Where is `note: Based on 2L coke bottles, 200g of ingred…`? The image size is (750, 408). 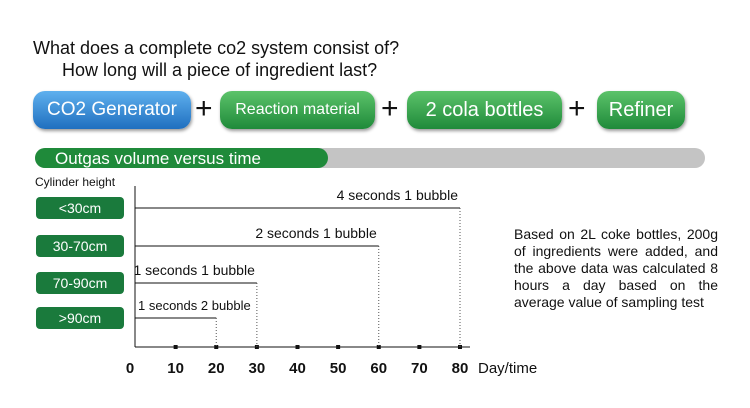
note: Based on 2L coke bottles, 200g of ingred… is located at coordinates (616, 268).